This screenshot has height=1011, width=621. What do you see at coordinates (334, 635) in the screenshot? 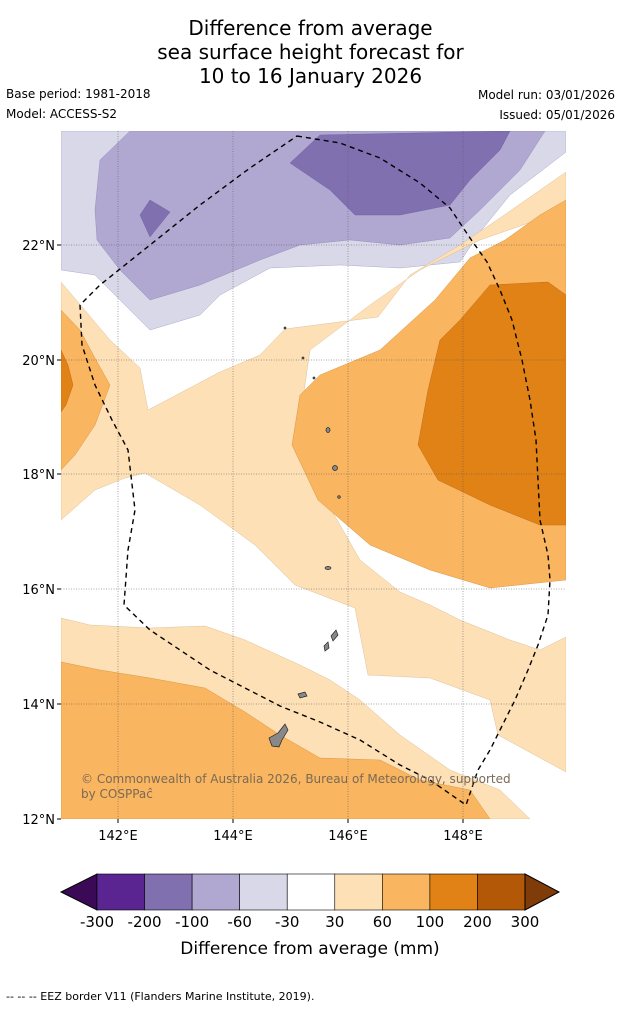
I see `island-saipan` at bounding box center [334, 635].